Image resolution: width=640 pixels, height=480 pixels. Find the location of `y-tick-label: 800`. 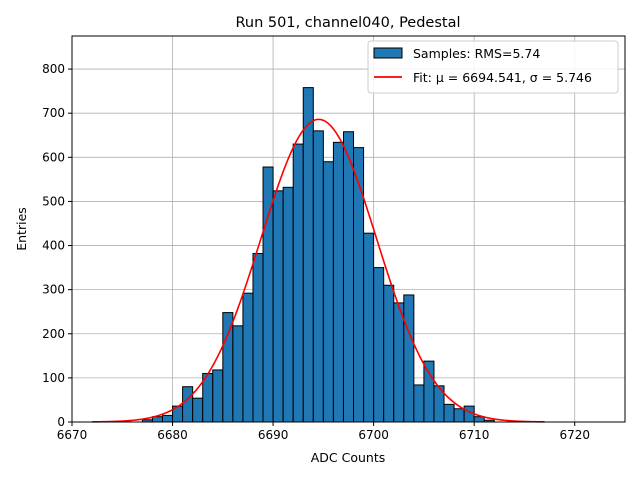

y-tick-label: 800 is located at coordinates (53, 69).